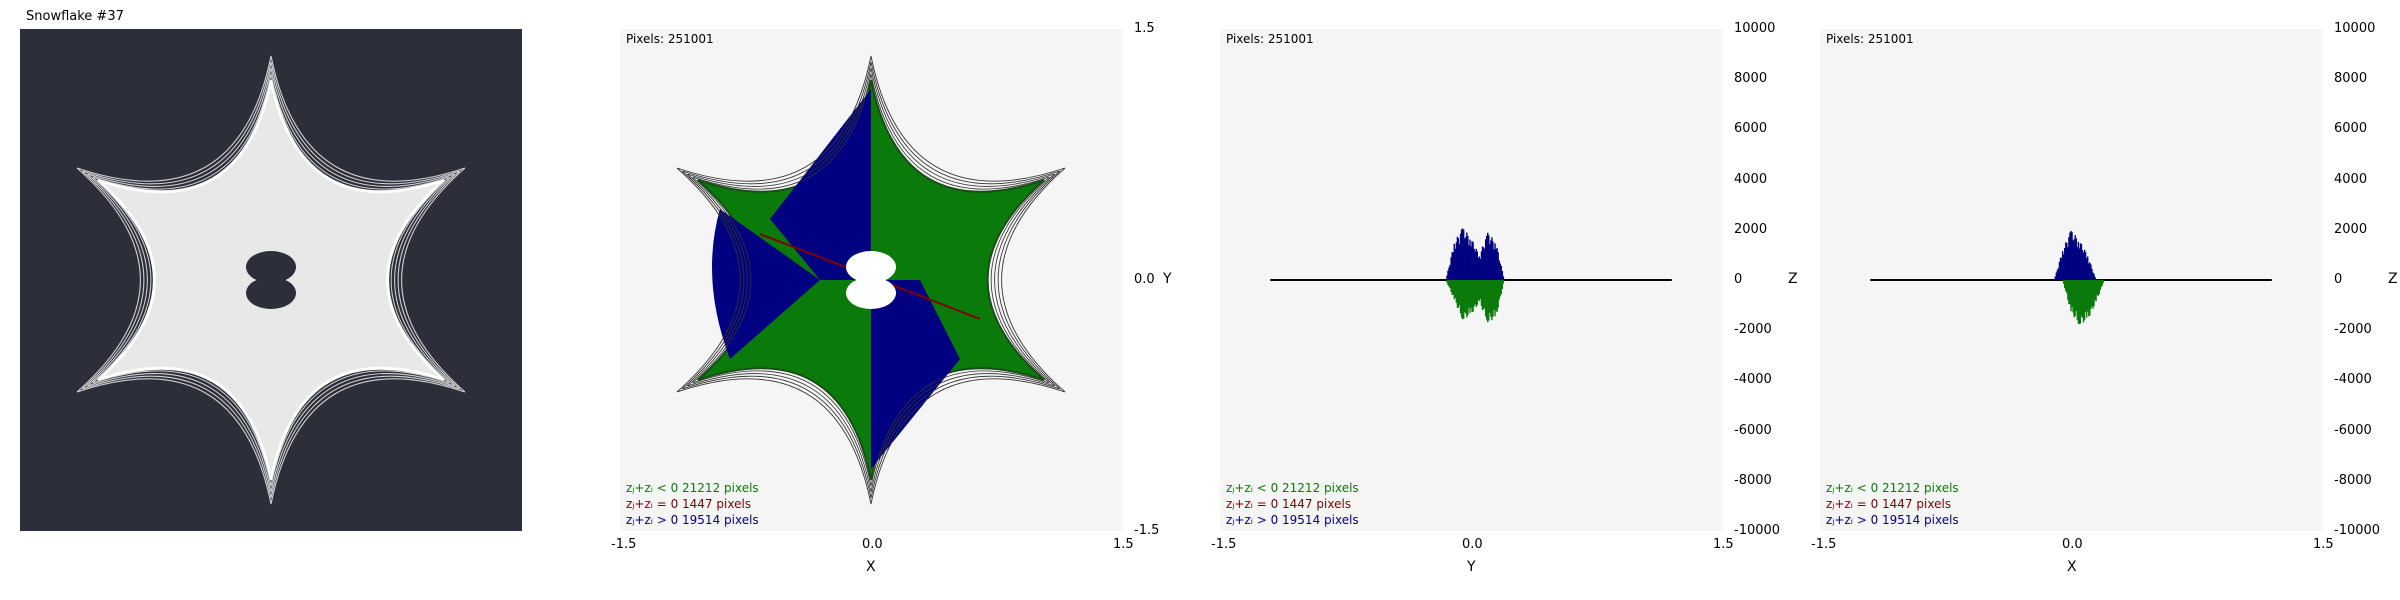 The height and width of the screenshot is (600, 2400). What do you see at coordinates (1471, 567) in the screenshot?
I see `x-axis-label: Y` at bounding box center [1471, 567].